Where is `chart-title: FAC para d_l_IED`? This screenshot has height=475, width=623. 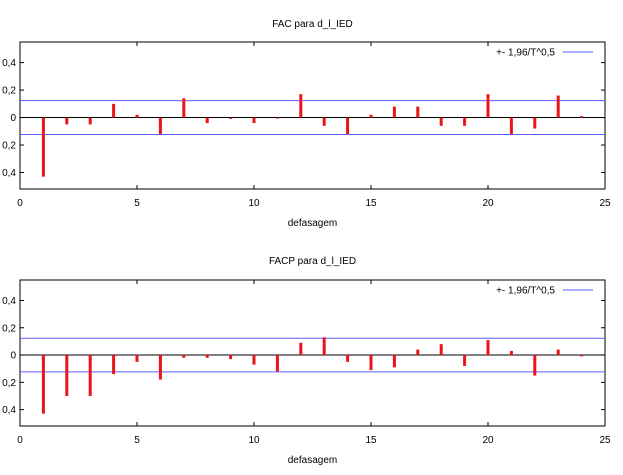 chart-title: FAC para d_l_IED is located at coordinates (312, 24).